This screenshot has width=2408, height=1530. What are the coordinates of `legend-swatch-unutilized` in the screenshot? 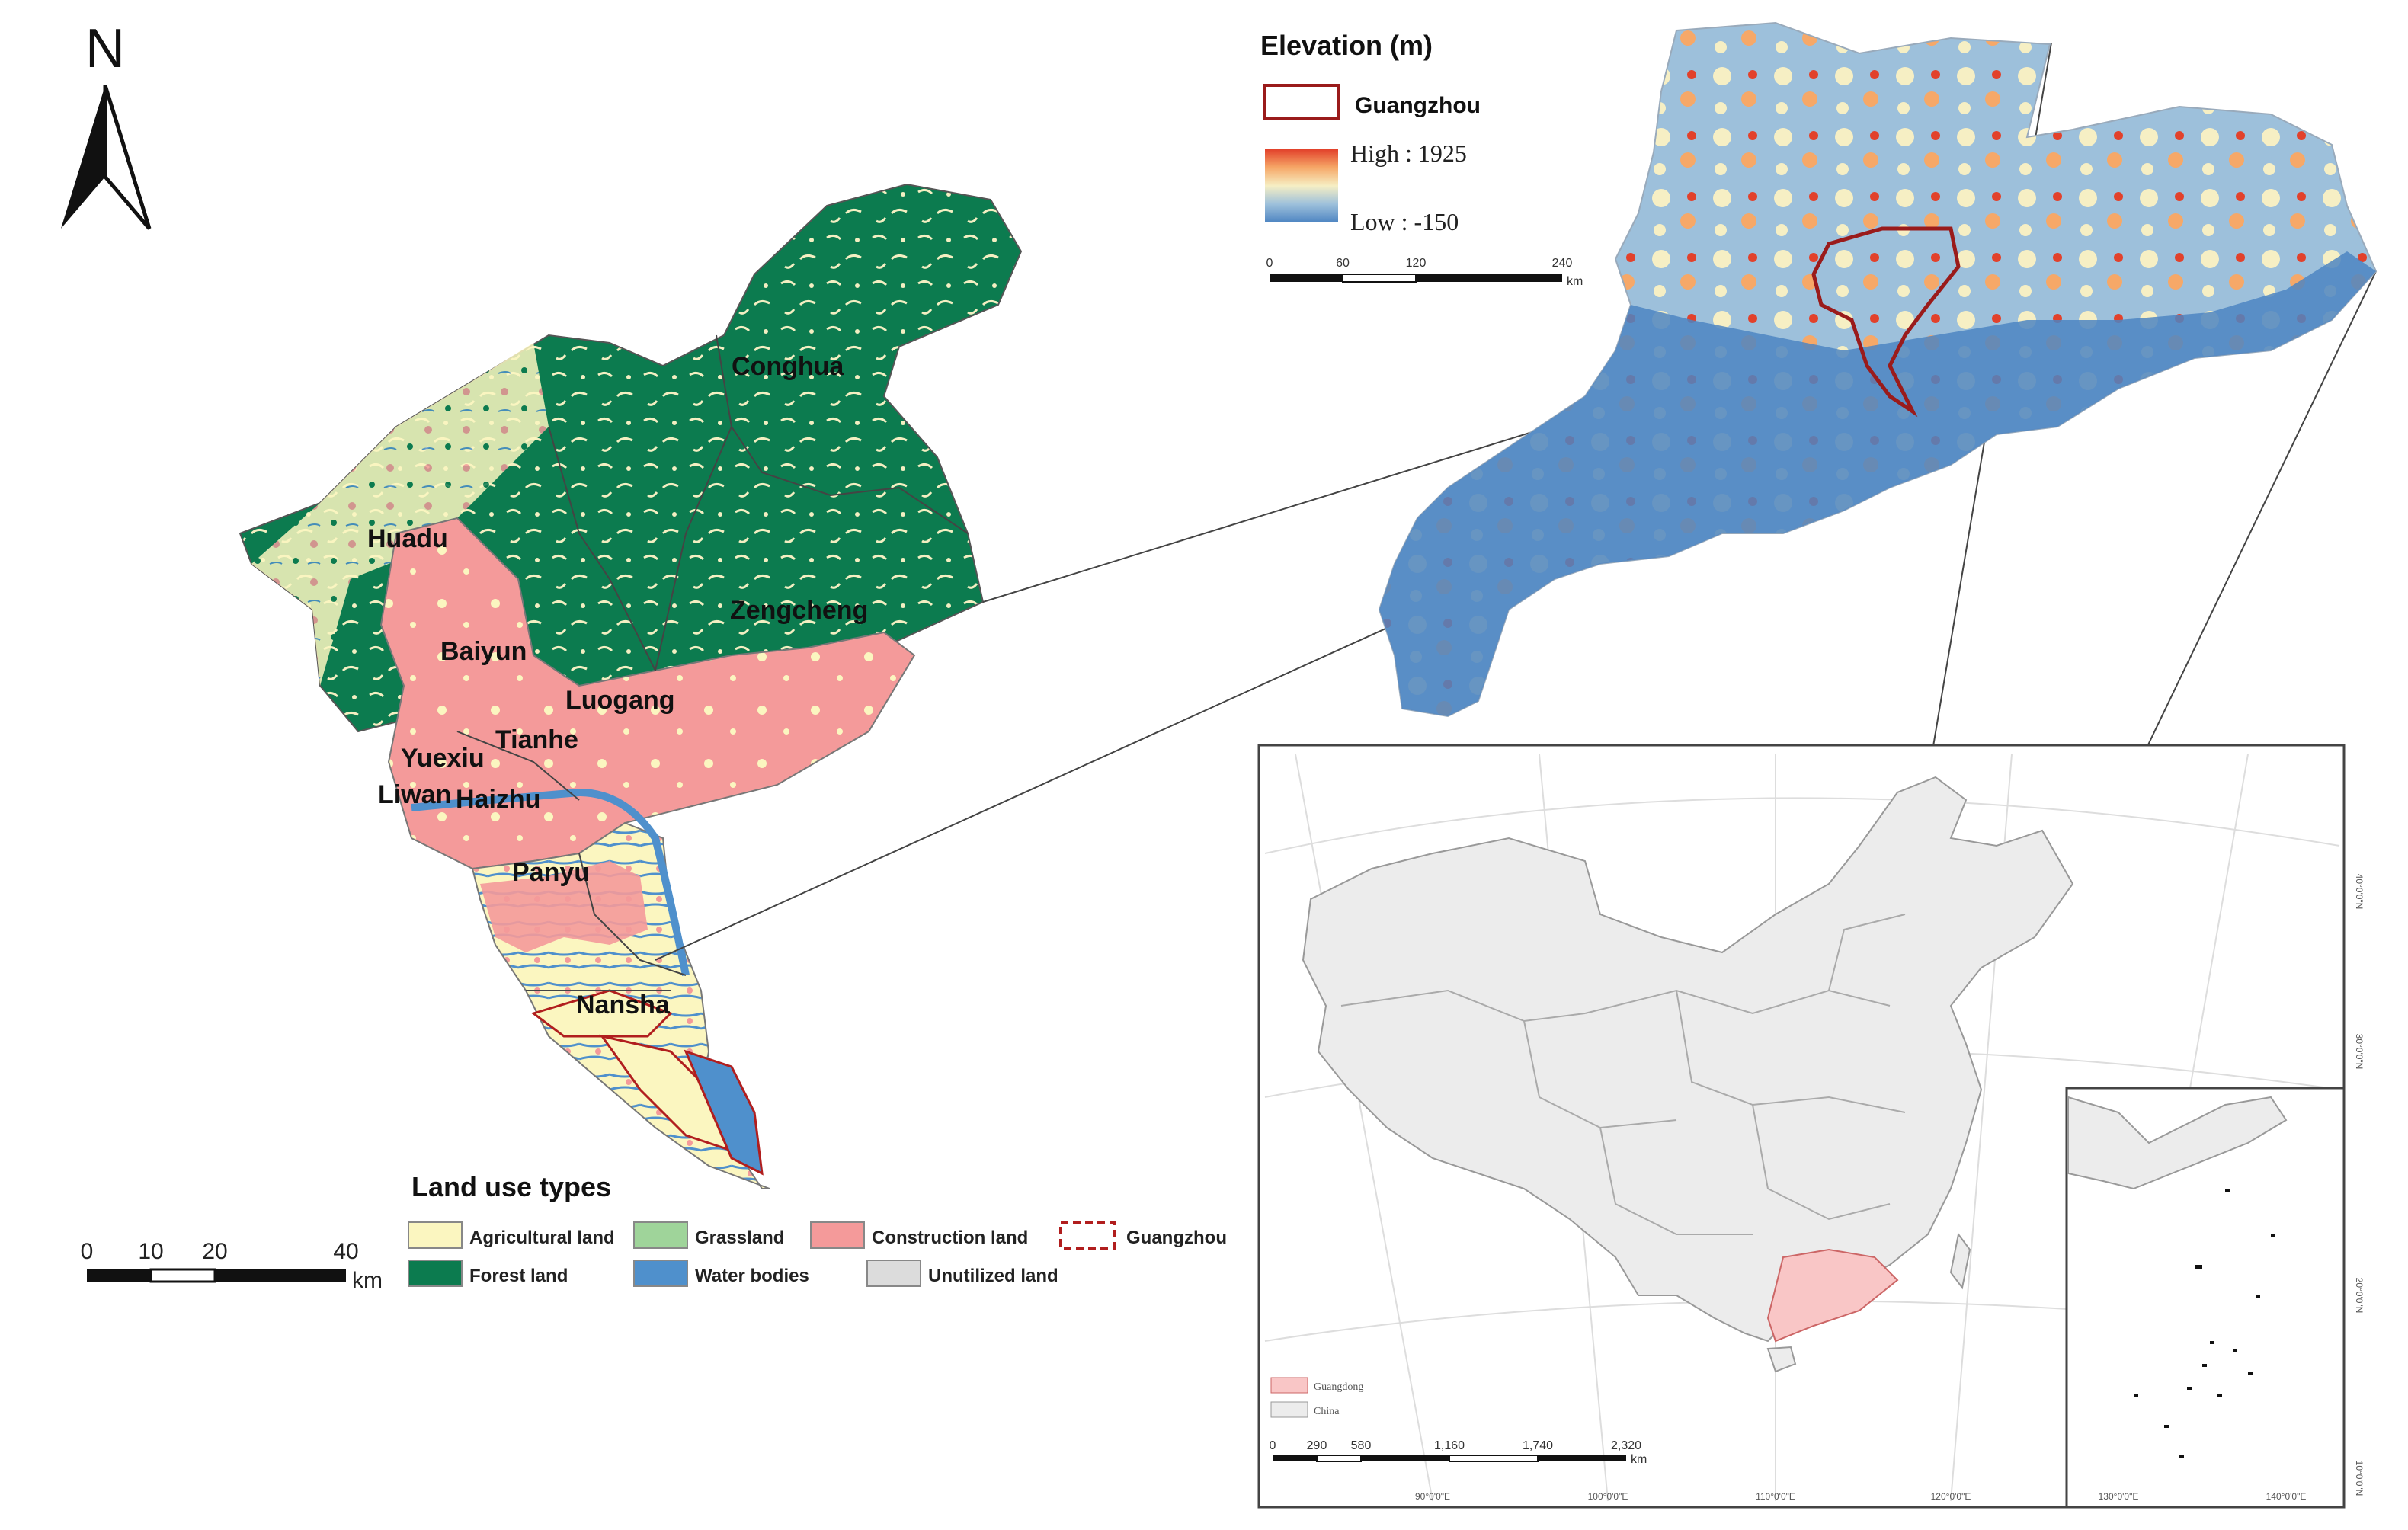 It's located at (893, 1273).